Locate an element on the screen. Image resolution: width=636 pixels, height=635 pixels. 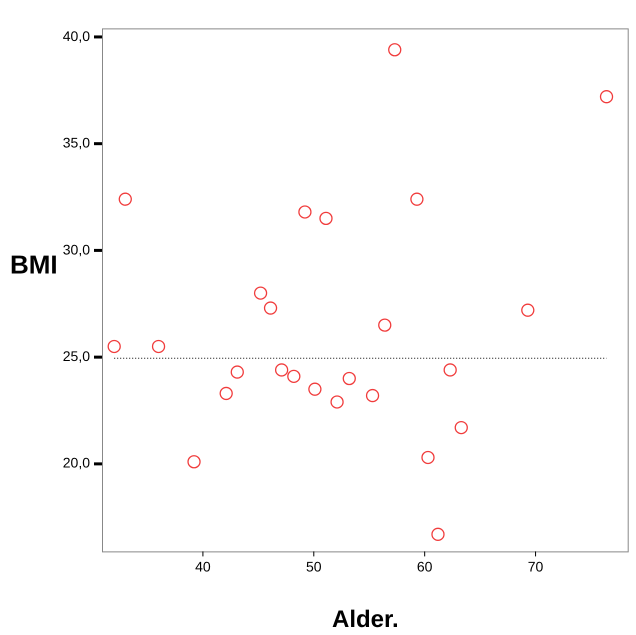
x-tick-label: 50 is located at coordinates (314, 566).